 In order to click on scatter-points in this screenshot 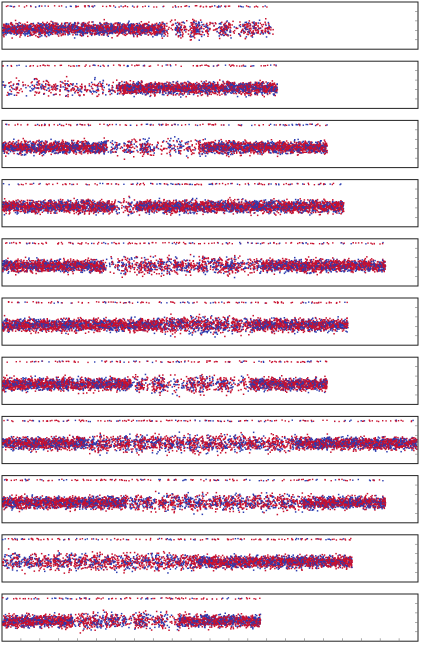, I will do `click(138, 29)`.